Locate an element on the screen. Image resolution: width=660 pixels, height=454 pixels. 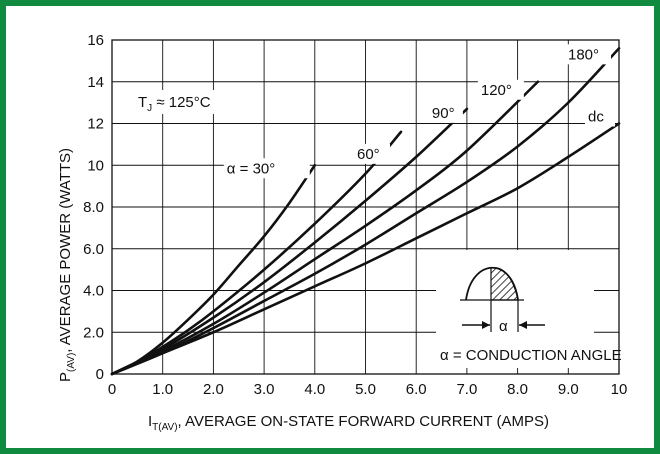
conduction-angle-inset: α α = CONDUCTION ANGLE is located at coordinates (529, 309).